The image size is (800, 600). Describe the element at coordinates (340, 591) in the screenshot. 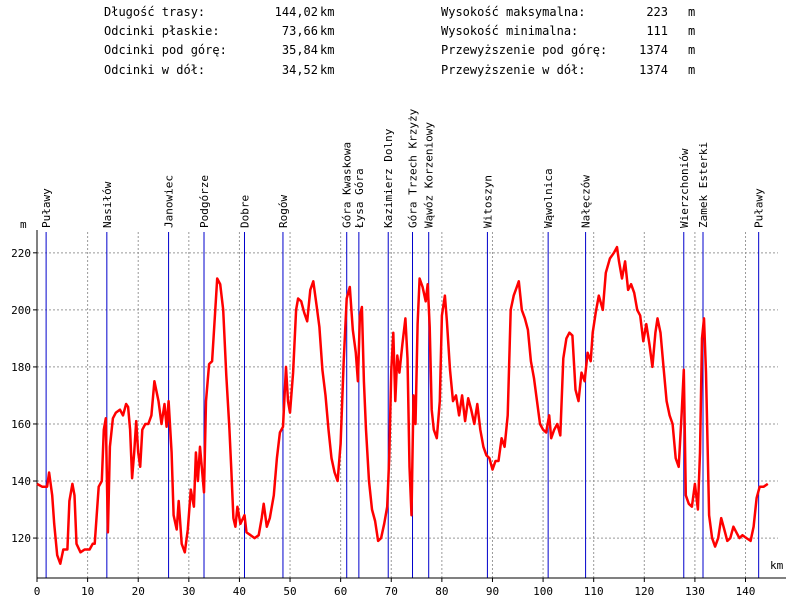

I see `x-tick-label-60: 60` at that location.